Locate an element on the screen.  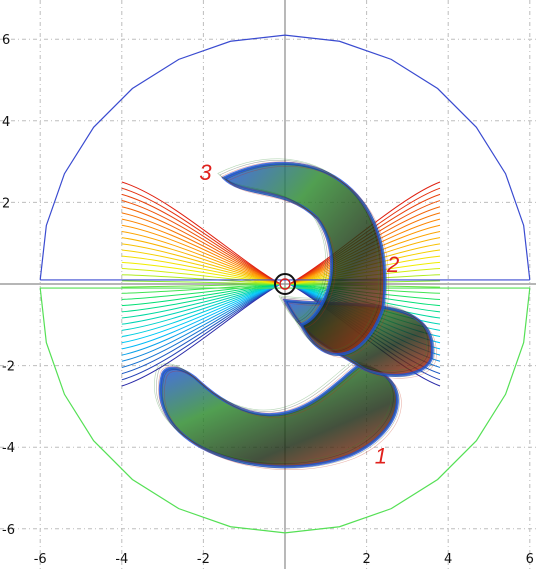
center-swirl is located at coordinates (285, 284).